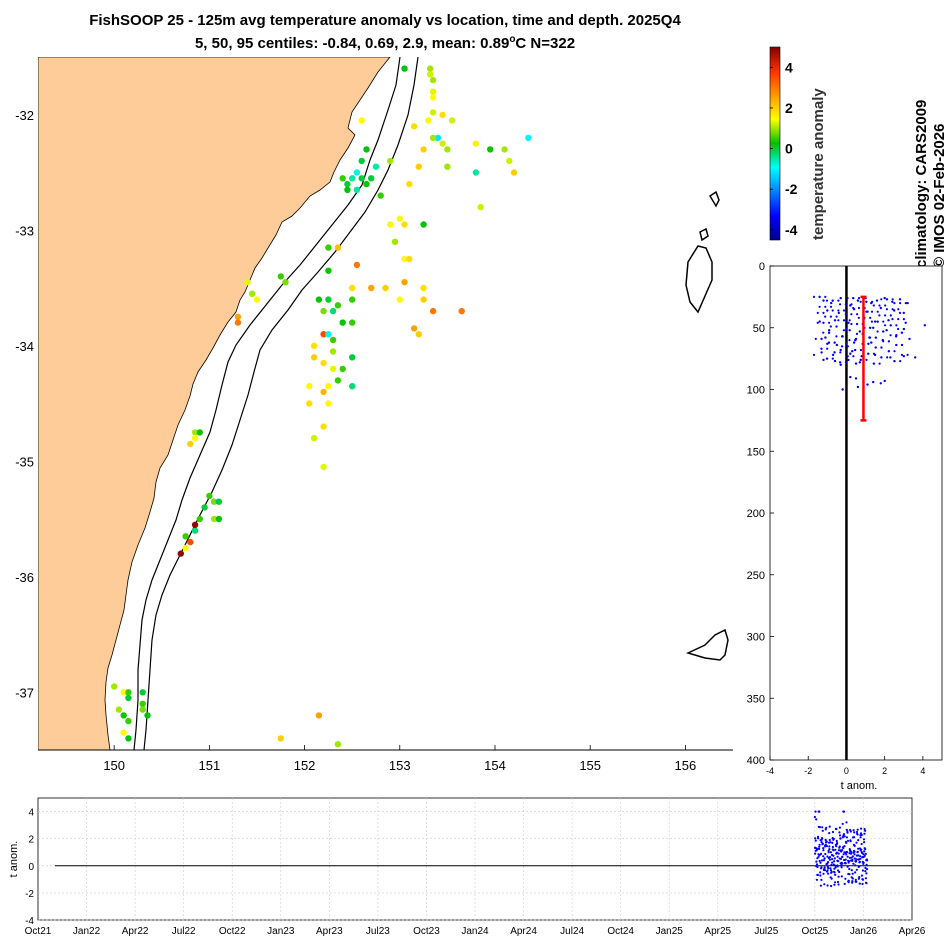 This screenshot has width=950, height=950. Describe the element at coordinates (939, 196) in the screenshot. I see `copyright-credit: © IMOS 02-Feb-2026` at that location.